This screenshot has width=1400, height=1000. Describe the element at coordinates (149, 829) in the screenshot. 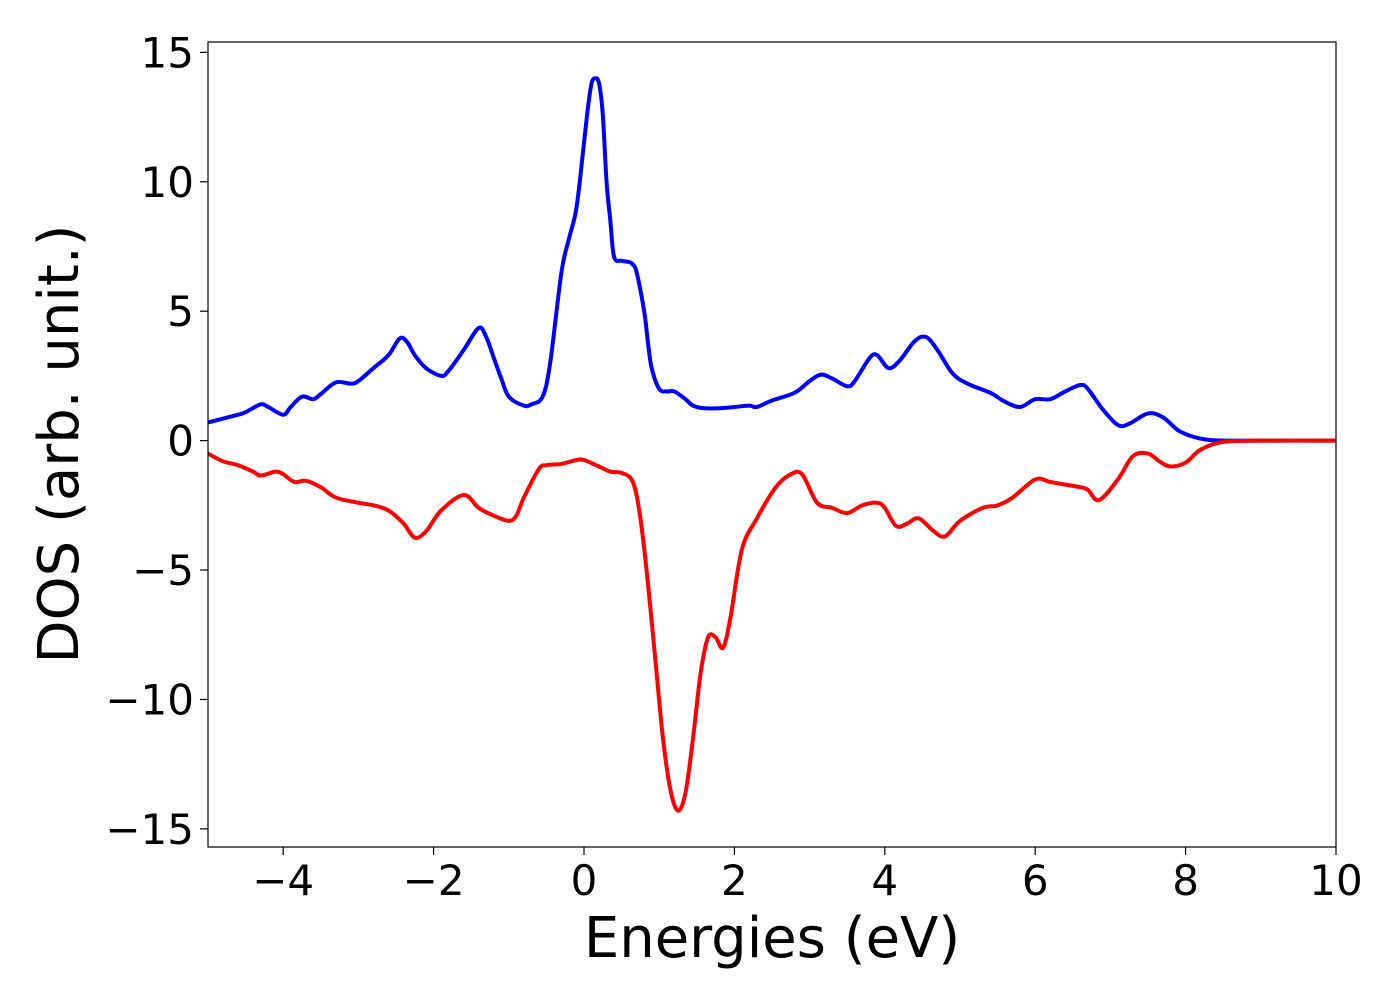

I see `y-tick-label: −15` at that location.